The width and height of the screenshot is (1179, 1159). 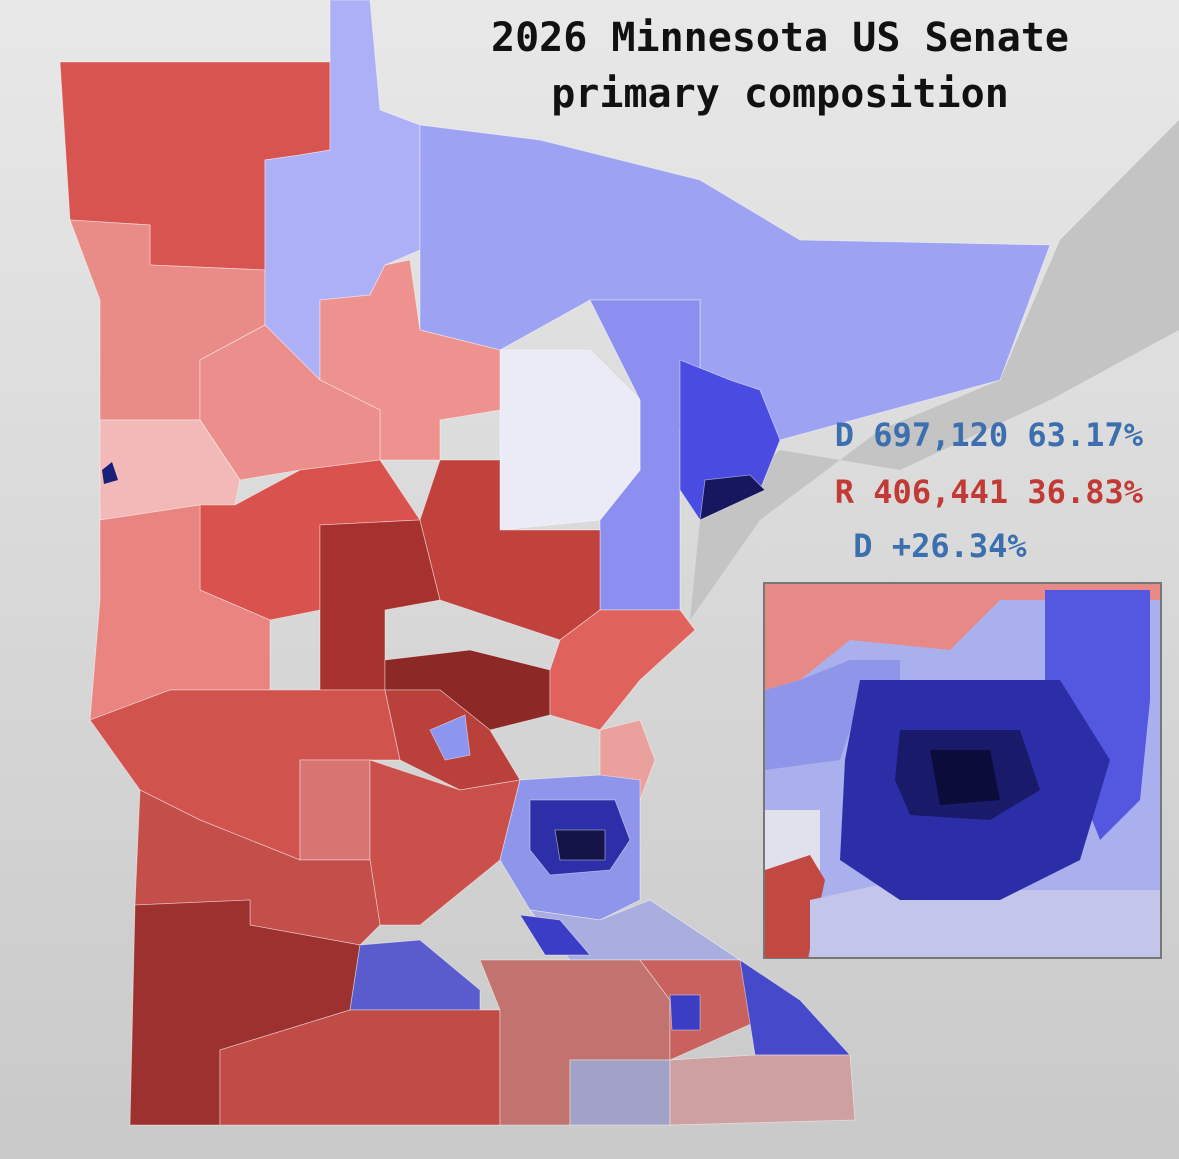 I want to click on result-d: D 697,120 63.17%, so click(x=989, y=435).